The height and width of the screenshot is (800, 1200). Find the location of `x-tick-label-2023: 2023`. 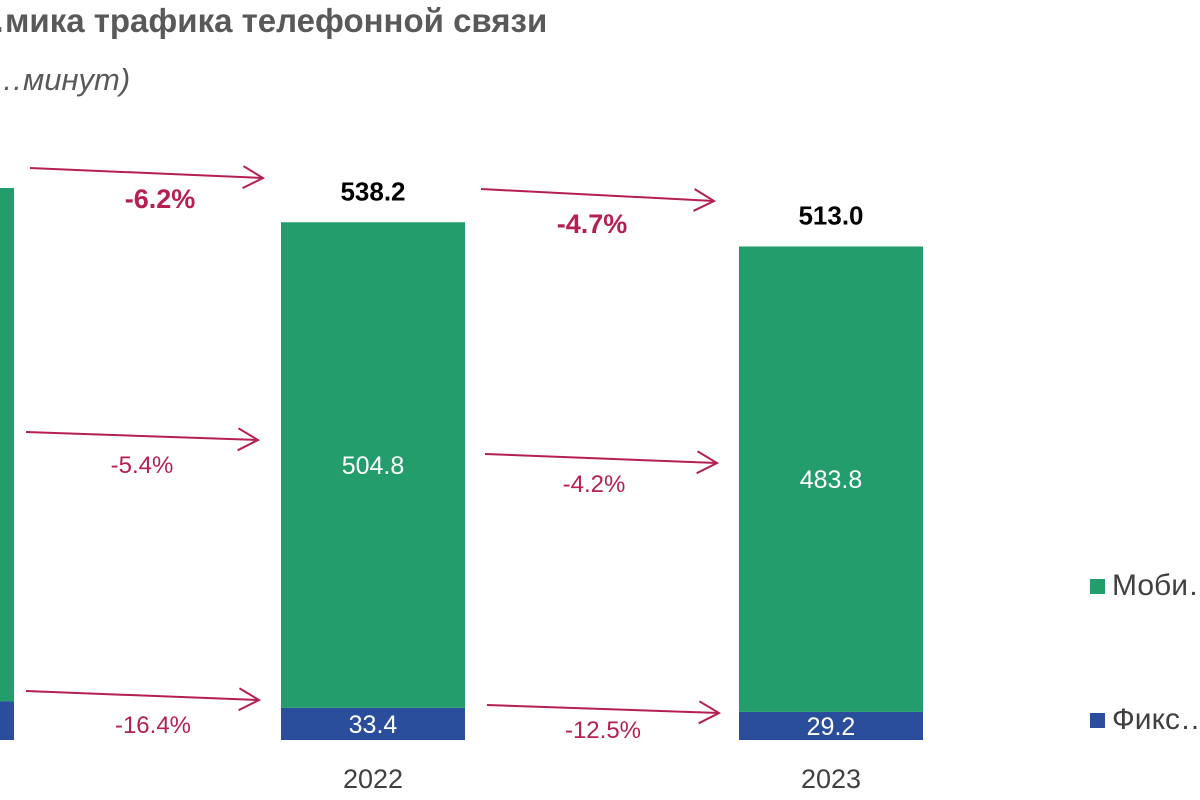

x-tick-label-2023: 2023 is located at coordinates (831, 779).